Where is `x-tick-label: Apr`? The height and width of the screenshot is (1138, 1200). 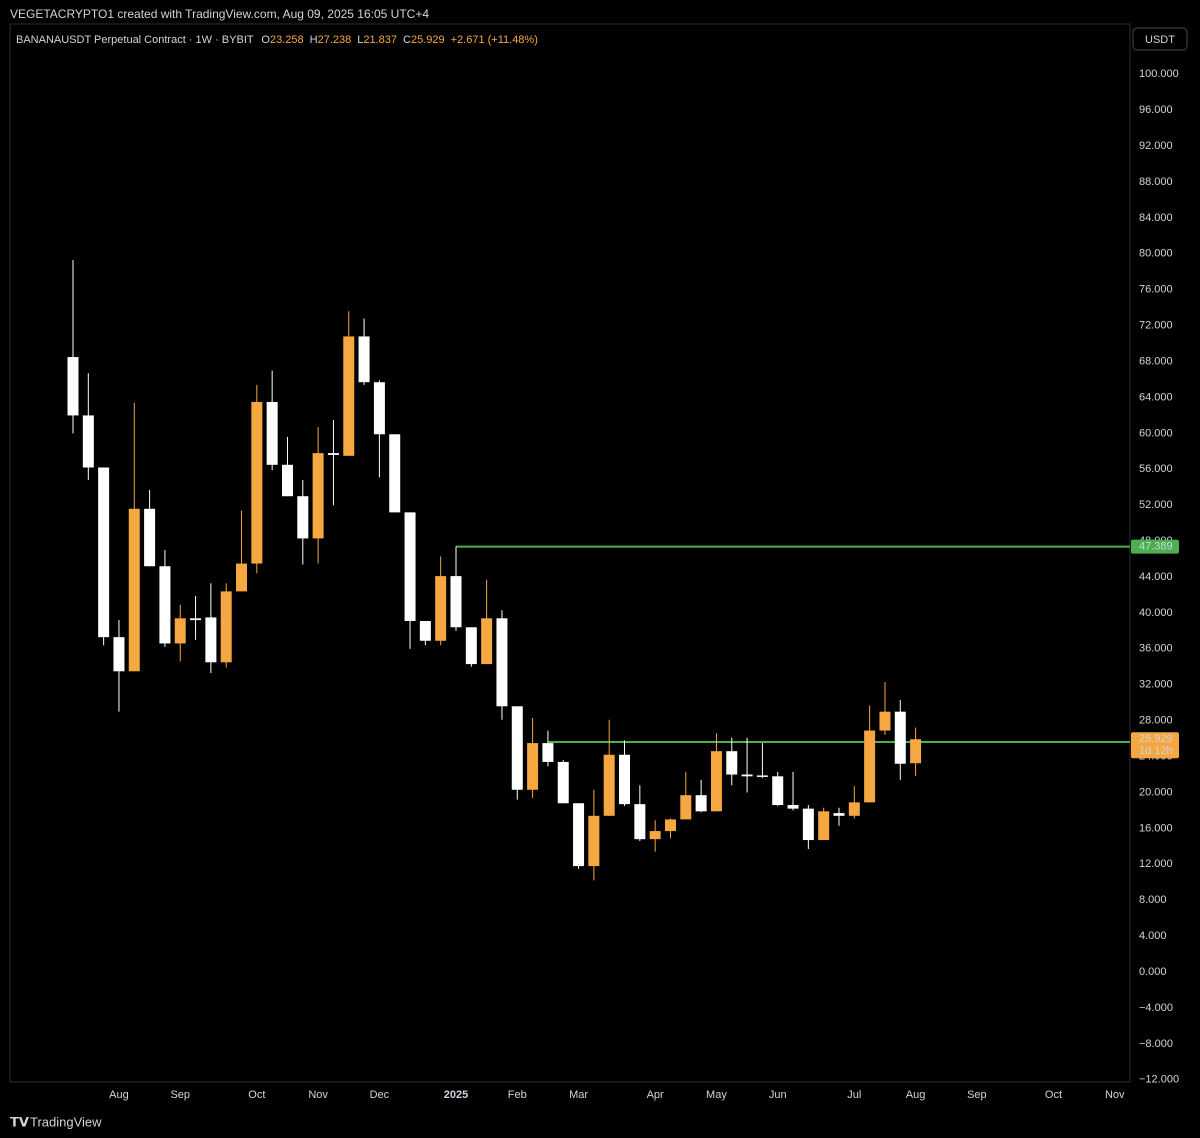
x-tick-label: Apr is located at coordinates (655, 1095).